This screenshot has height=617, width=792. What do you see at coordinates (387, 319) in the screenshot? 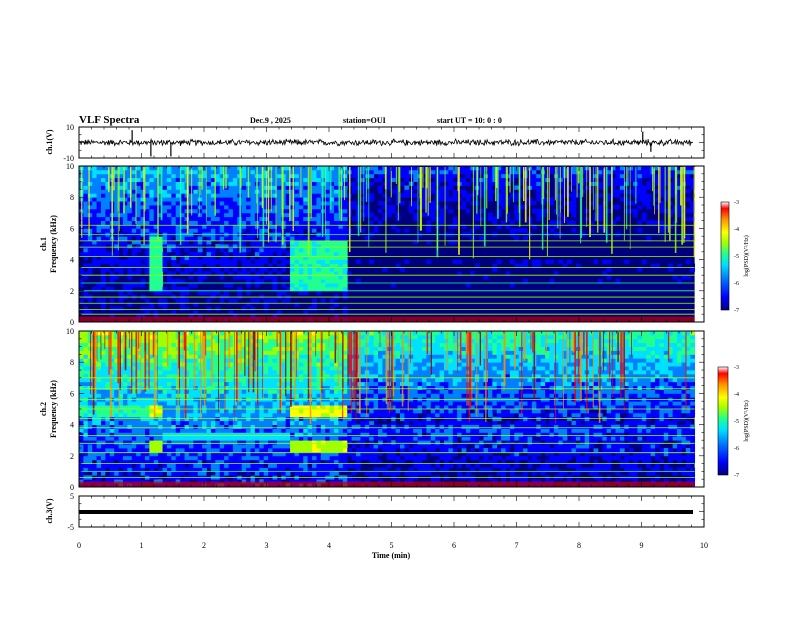
I see `spec-low-band` at bounding box center [387, 319].